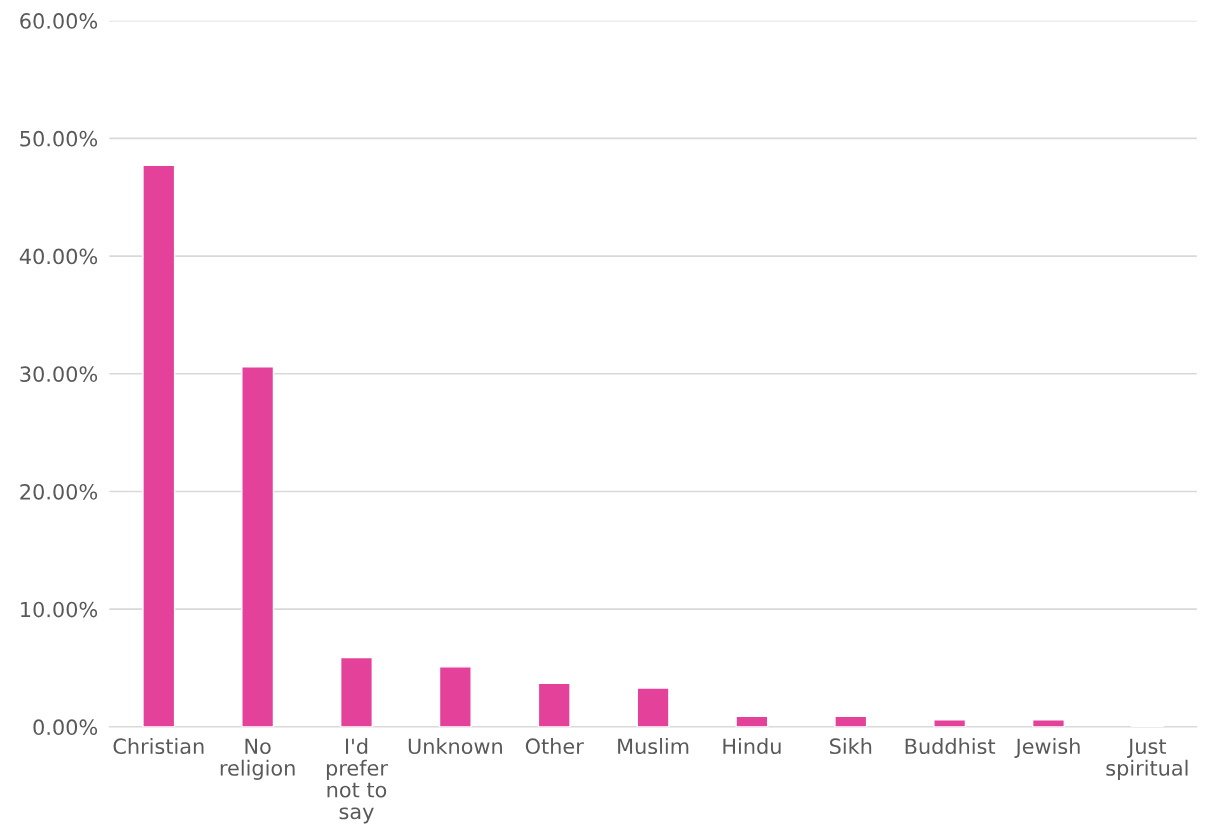 The width and height of the screenshot is (1215, 826). Describe the element at coordinates (59, 374) in the screenshot. I see `y-tick-label: 30.00%` at that location.